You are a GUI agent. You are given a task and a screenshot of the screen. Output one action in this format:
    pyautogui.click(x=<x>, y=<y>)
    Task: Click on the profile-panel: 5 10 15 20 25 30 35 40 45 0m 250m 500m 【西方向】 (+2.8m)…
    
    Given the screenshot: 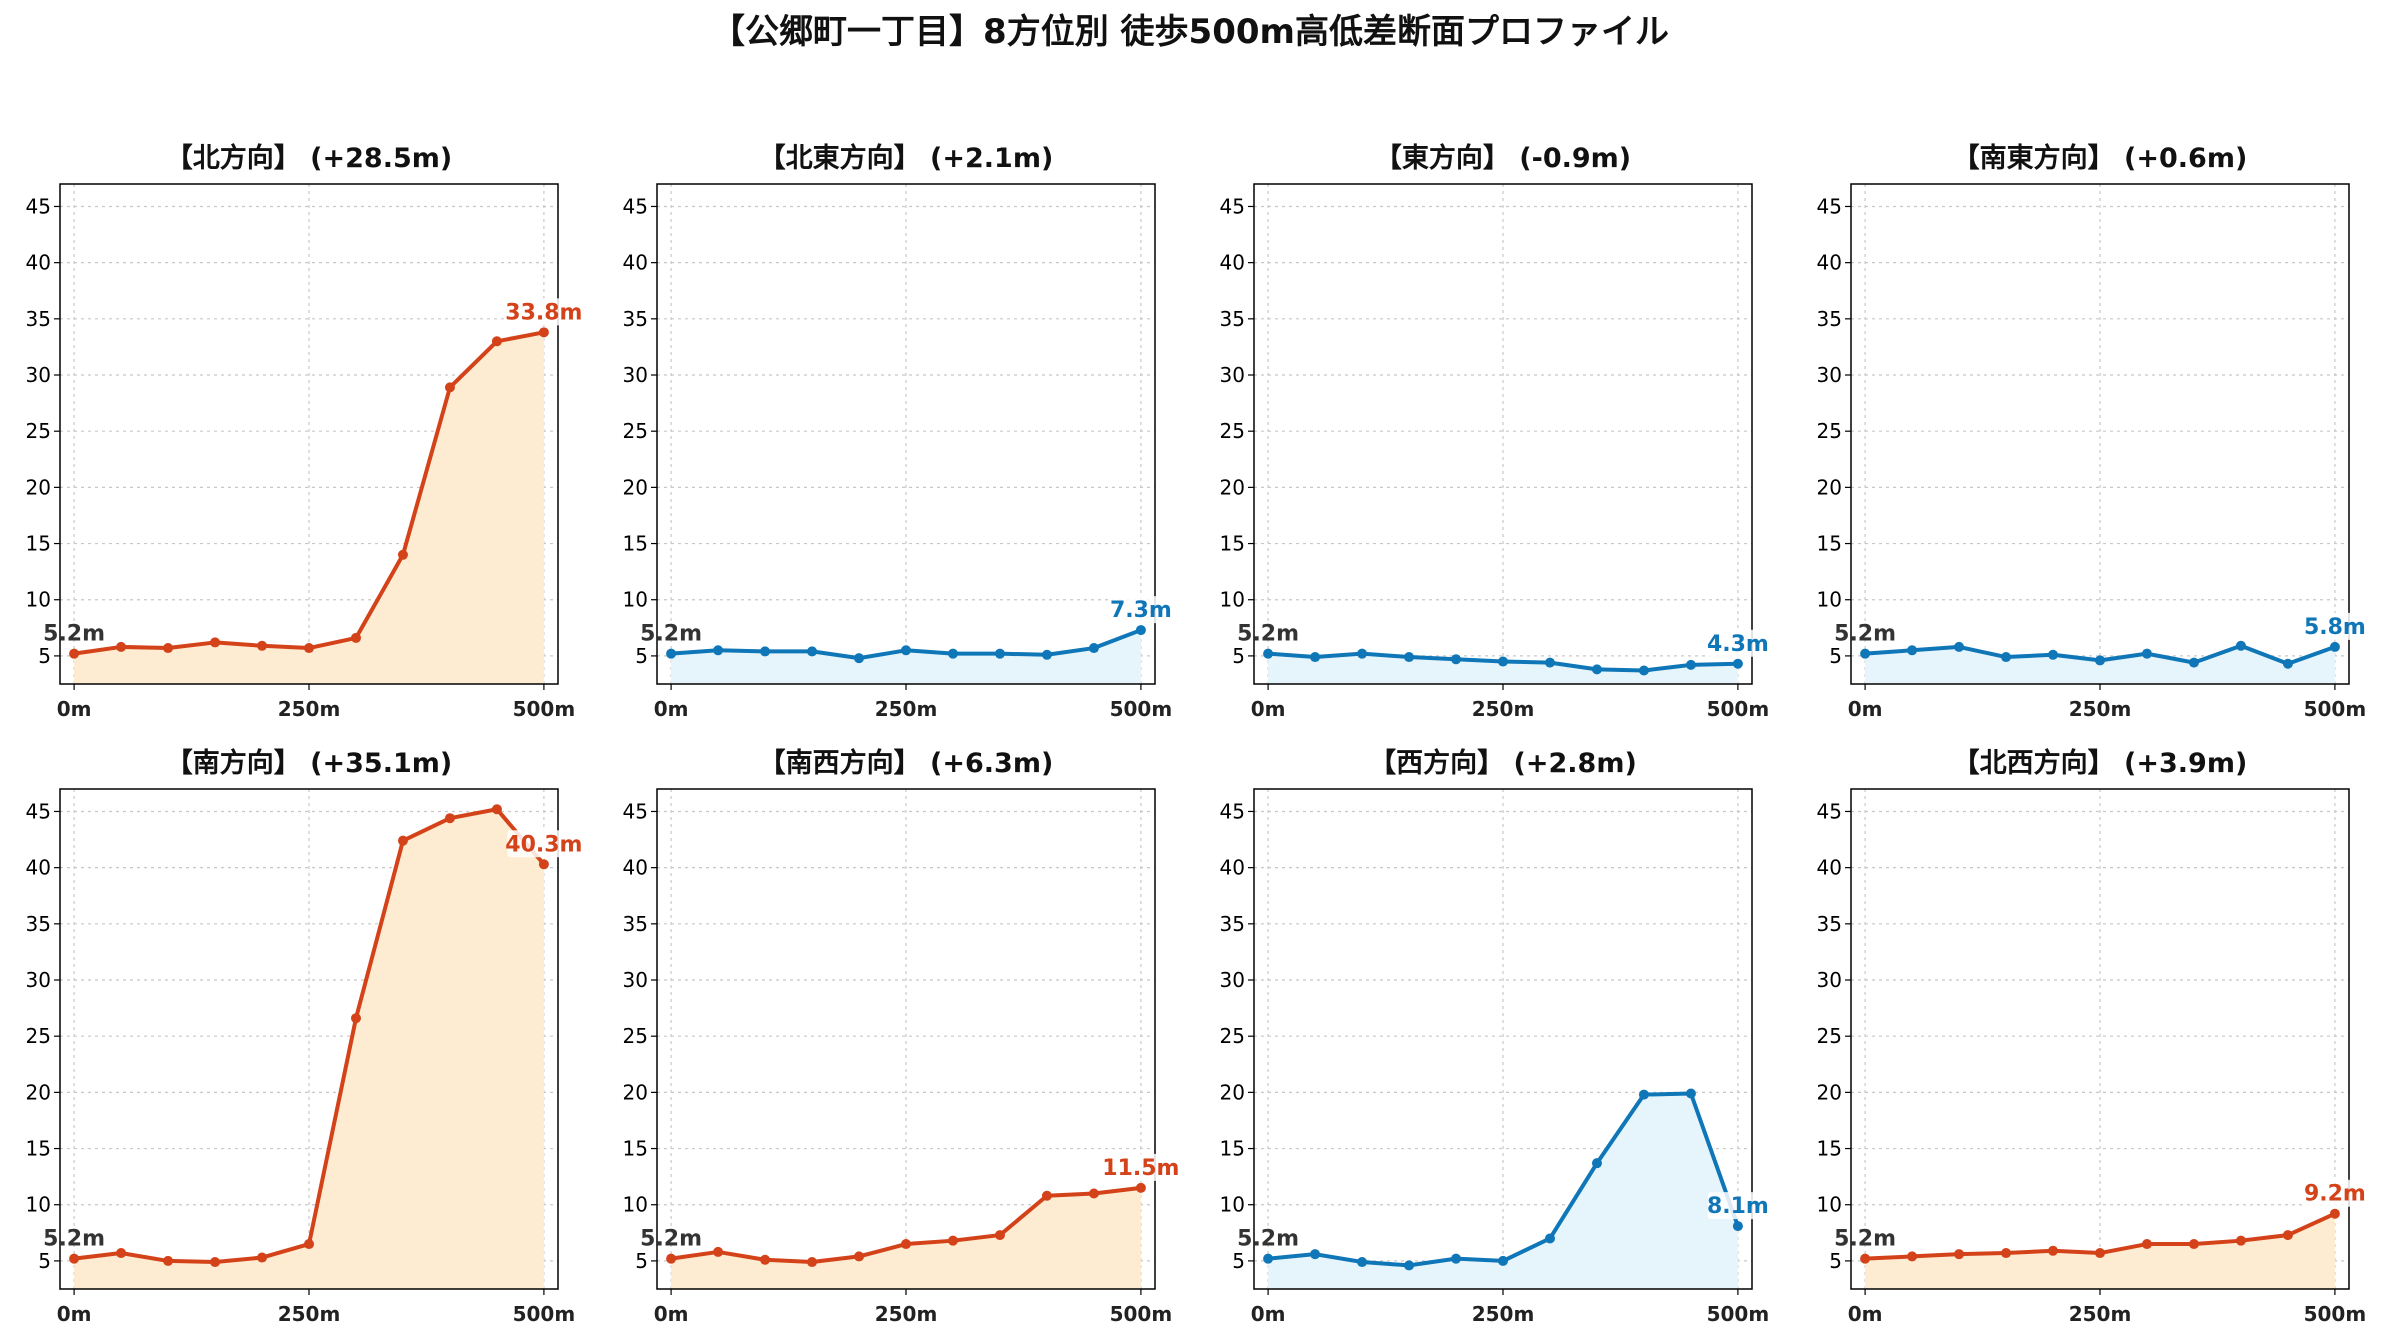 What is the action you would take?
    pyautogui.click(x=1495, y=1036)
    